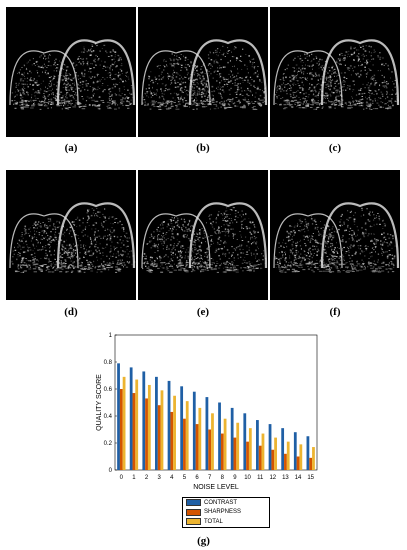 This screenshot has width=407, height=550. I want to click on panel-f-image, so click(335, 235).